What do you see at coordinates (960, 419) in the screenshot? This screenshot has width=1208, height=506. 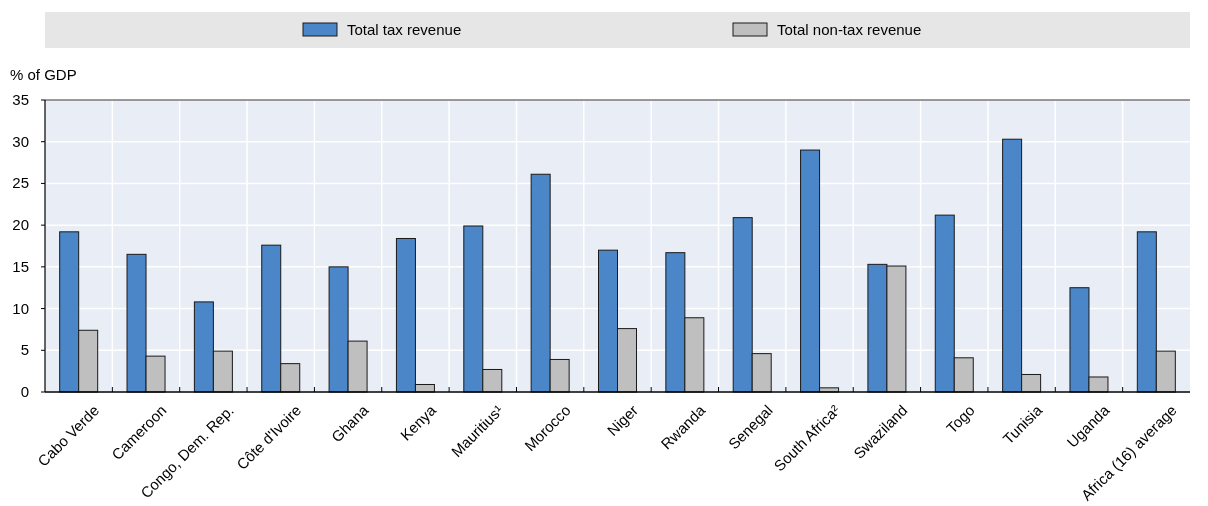 I see `x-tick-label: Togo` at bounding box center [960, 419].